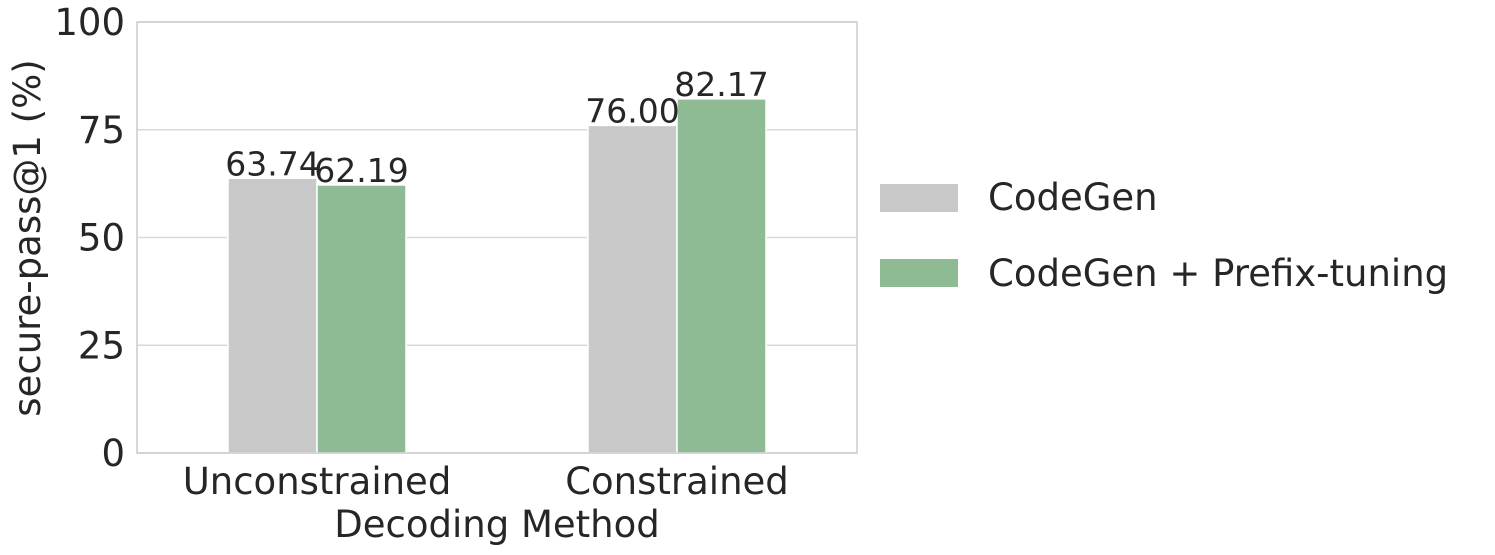 The height and width of the screenshot is (555, 1495). I want to click on x-axis-ticks: Unconstrained Constrained, so click(486, 481).